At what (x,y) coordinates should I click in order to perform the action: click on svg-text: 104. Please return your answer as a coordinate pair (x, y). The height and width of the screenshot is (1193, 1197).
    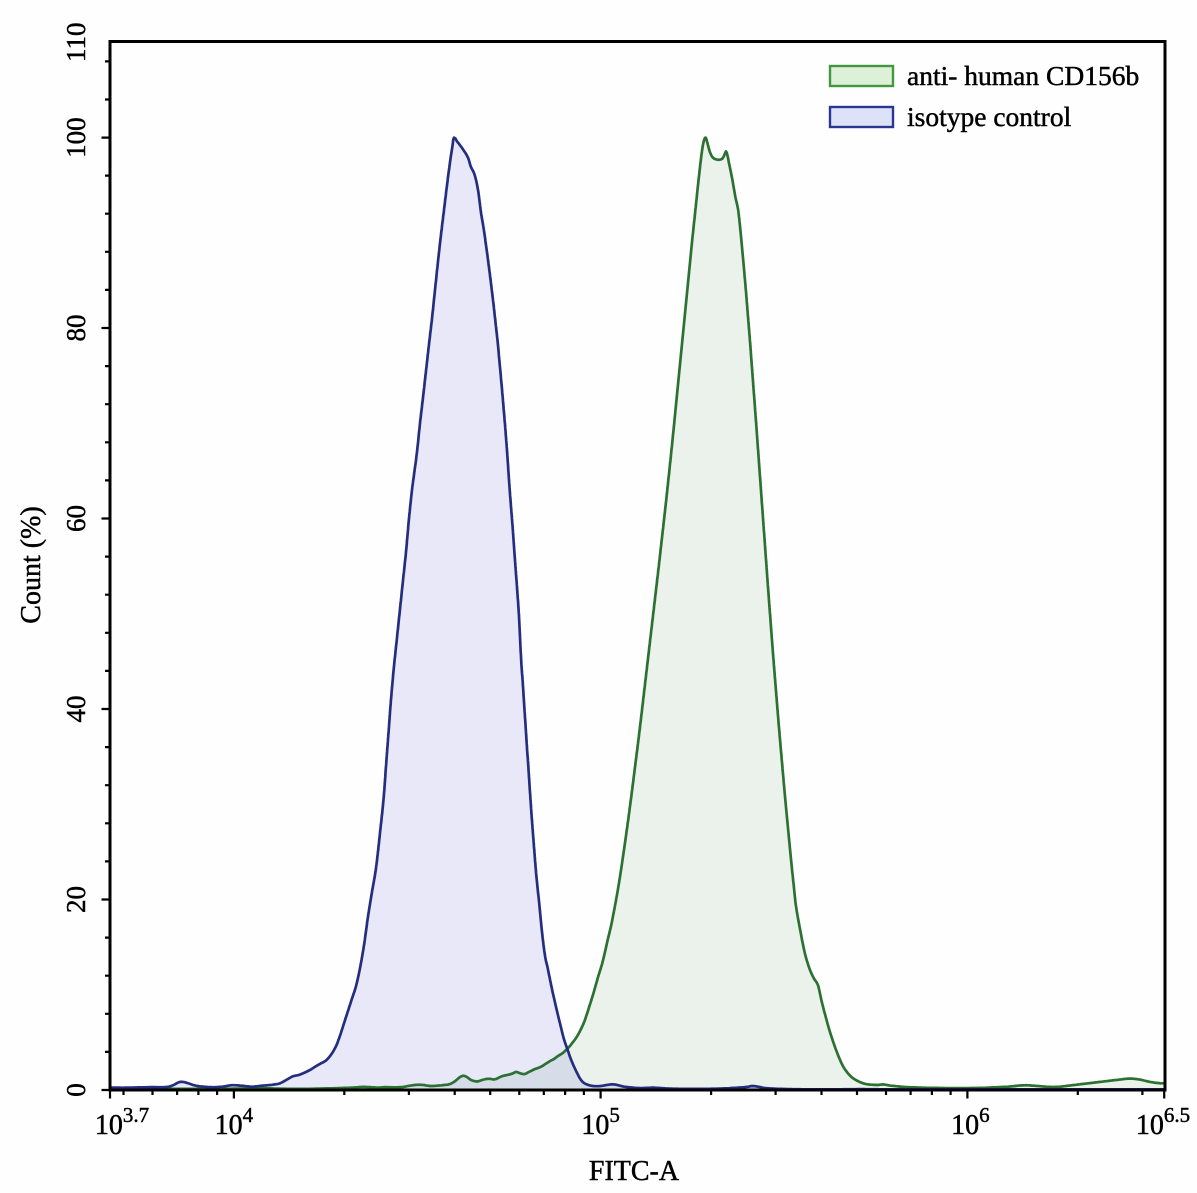
    Looking at the image, I should click on (234, 1122).